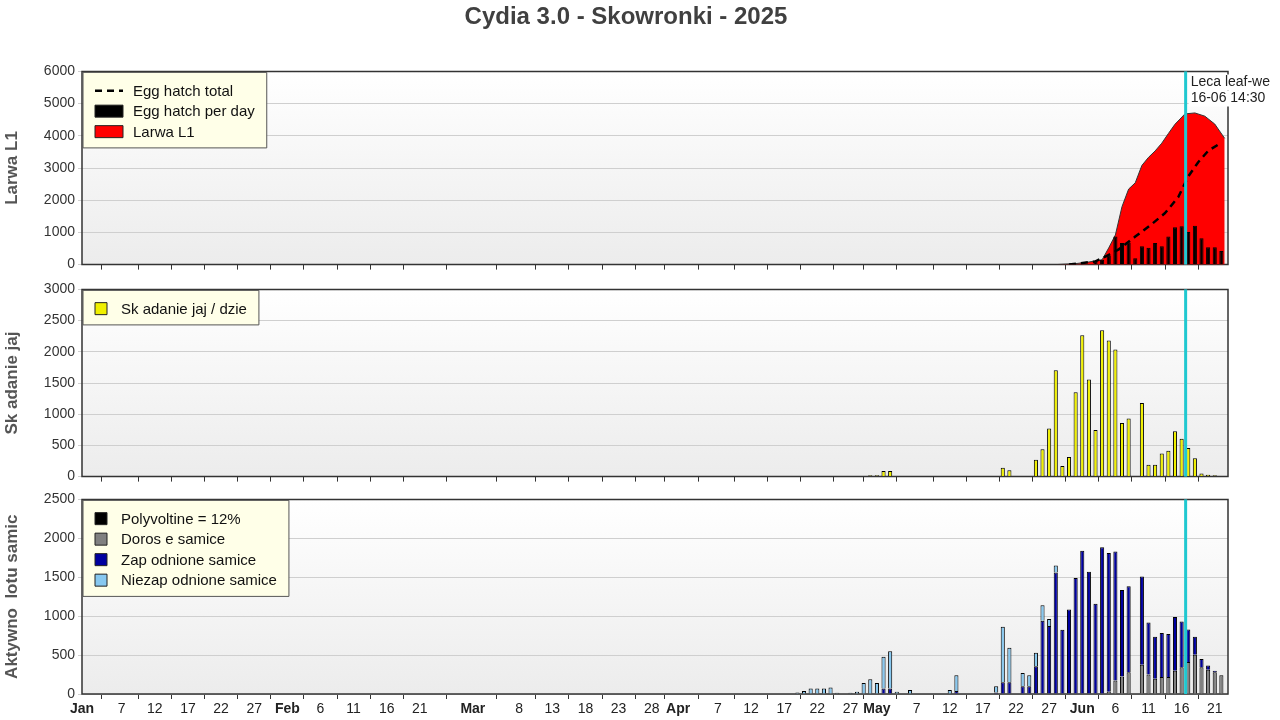 The height and width of the screenshot is (720, 1280). Describe the element at coordinates (626, 16) in the screenshot. I see `chart-title: Cydia 3.0 - Skowronki - 2025` at that location.